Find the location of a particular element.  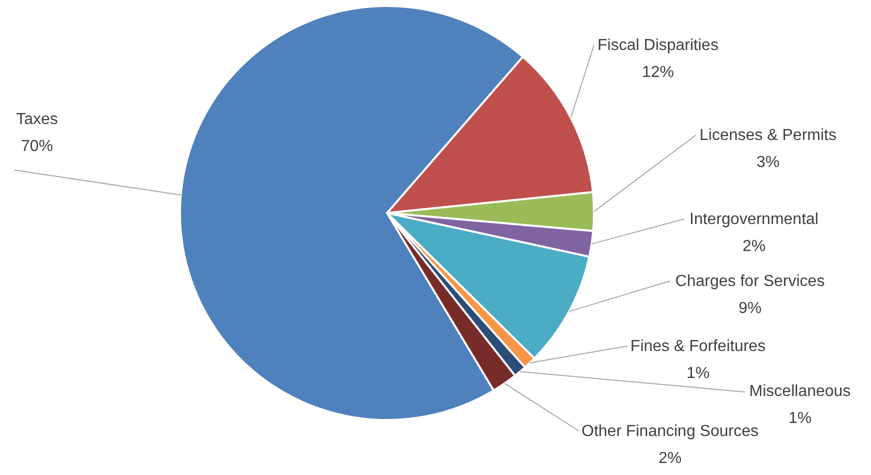

data-label: 70% is located at coordinates (37, 146).